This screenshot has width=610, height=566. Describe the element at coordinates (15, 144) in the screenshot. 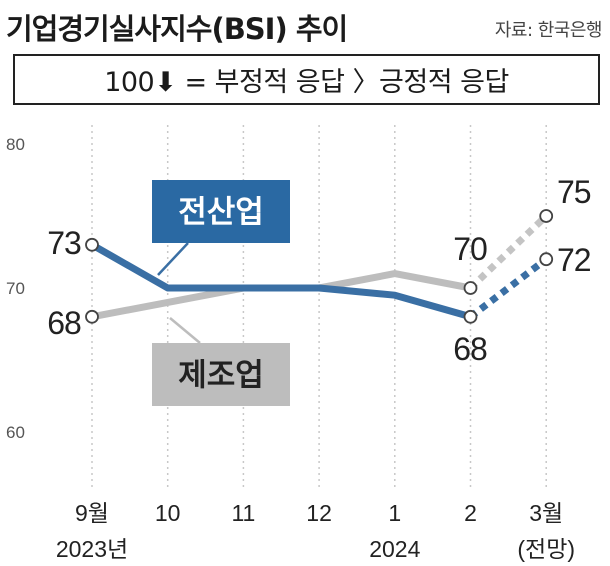

I see `y-tick-80: 80` at that location.